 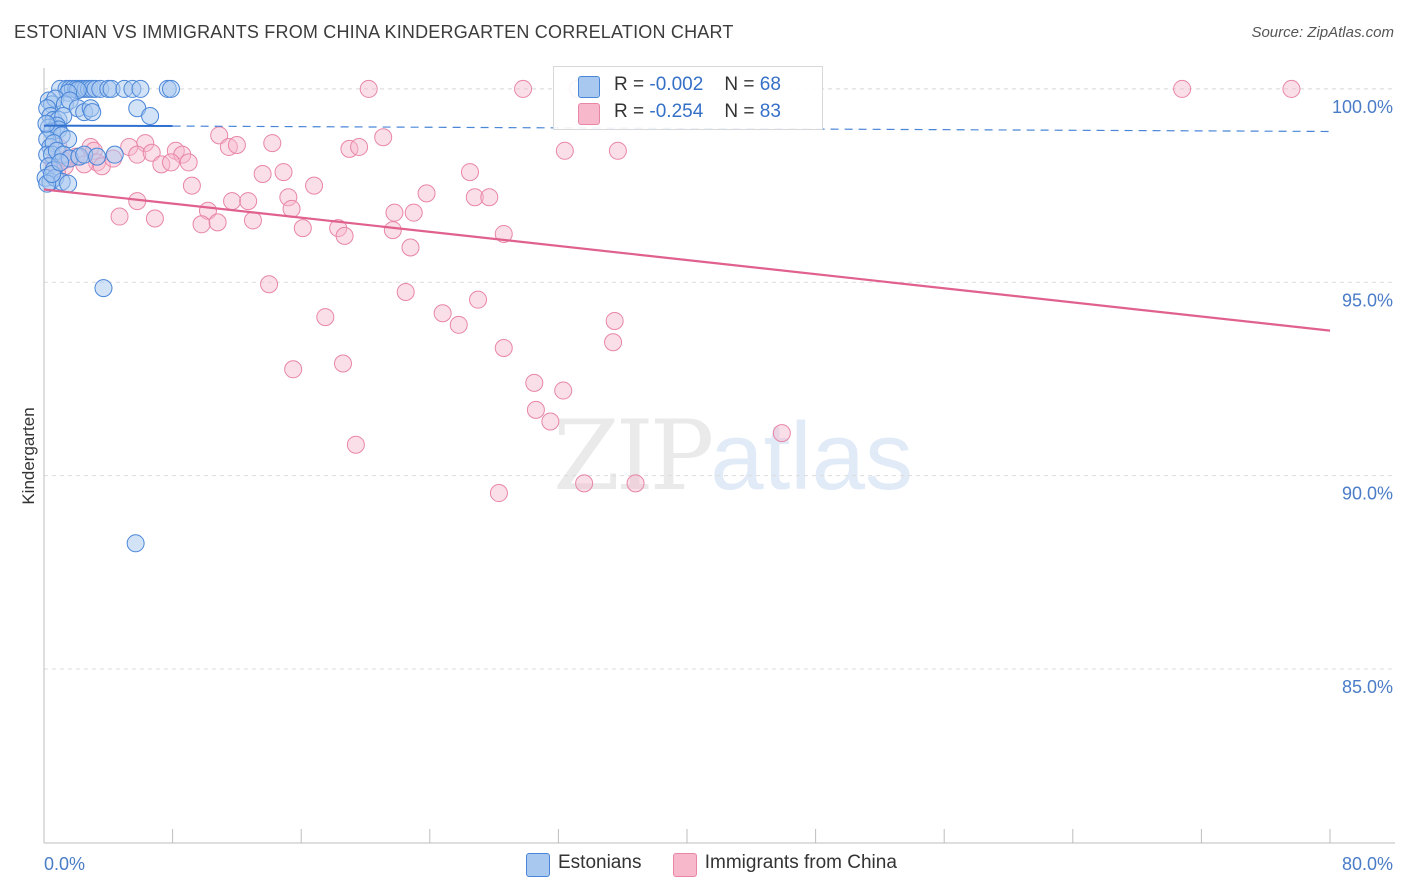 I want to click on watermark-zip: ZIP, so click(x=633, y=456).